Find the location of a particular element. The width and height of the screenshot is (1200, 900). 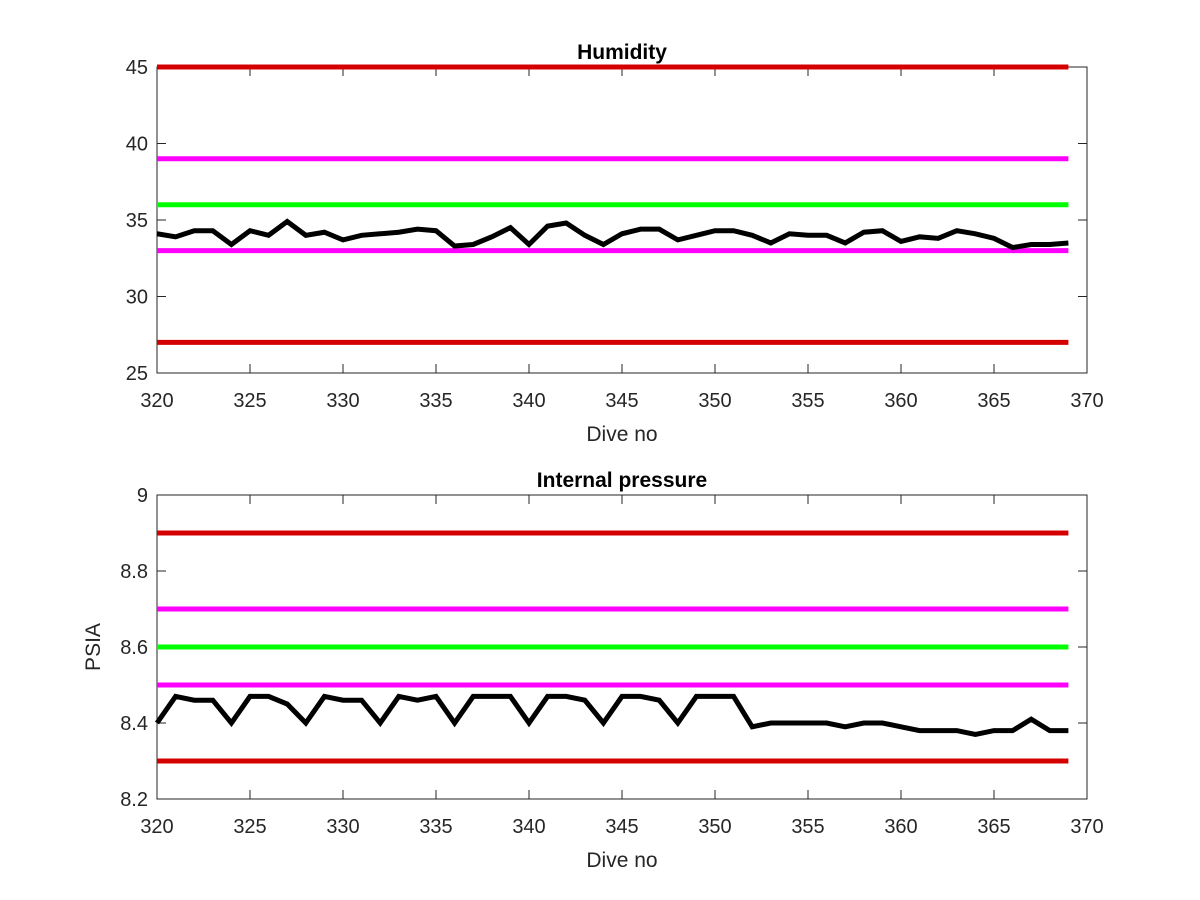

chart-title: Internal pressure is located at coordinates (622, 480).